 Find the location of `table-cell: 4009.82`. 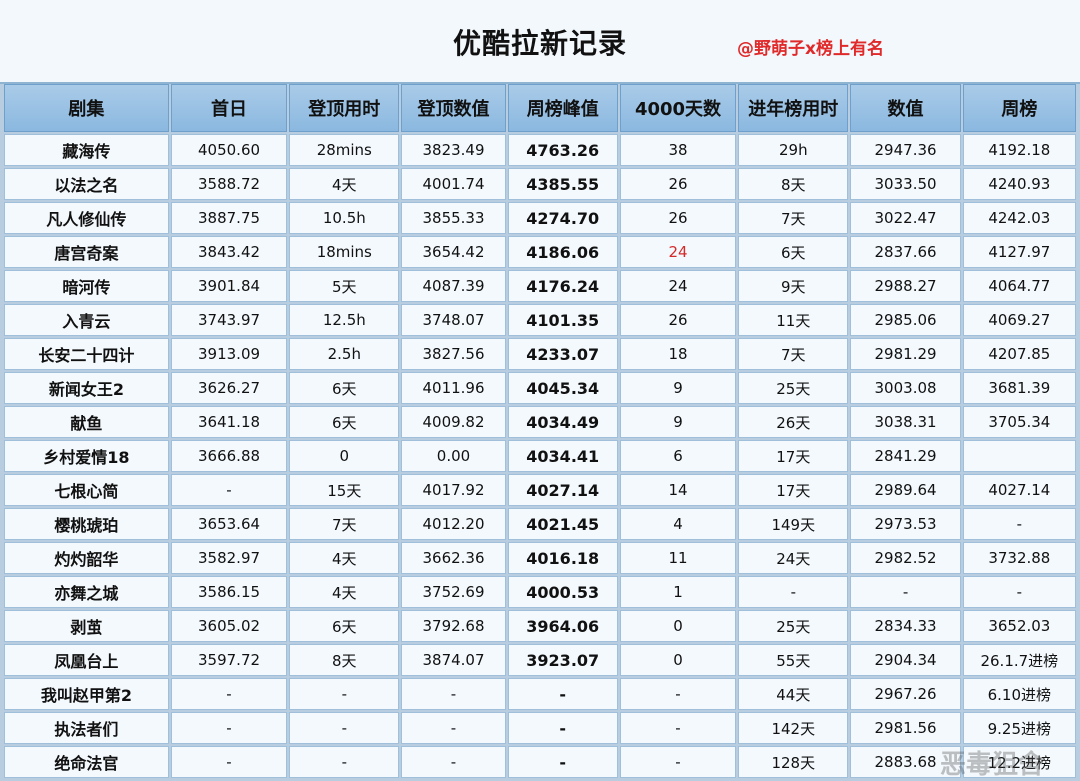

table-cell: 4009.82 is located at coordinates (453, 422).